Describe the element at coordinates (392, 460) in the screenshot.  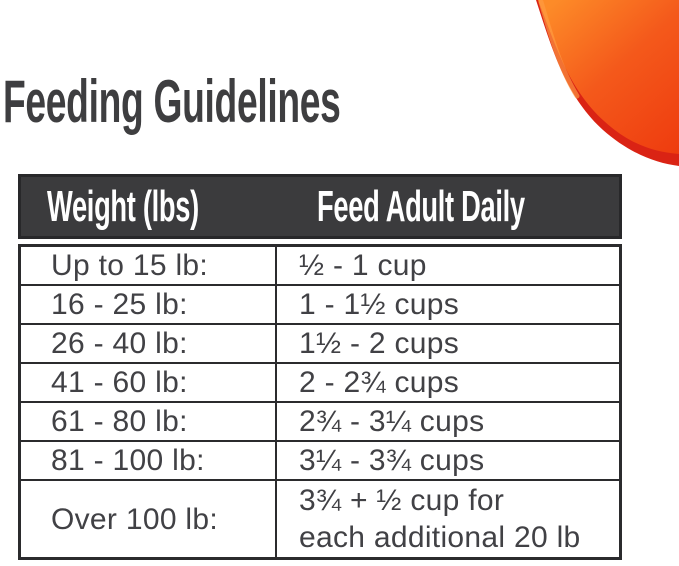
I see `feed-cell: 3¼ - 3¾ cups` at that location.